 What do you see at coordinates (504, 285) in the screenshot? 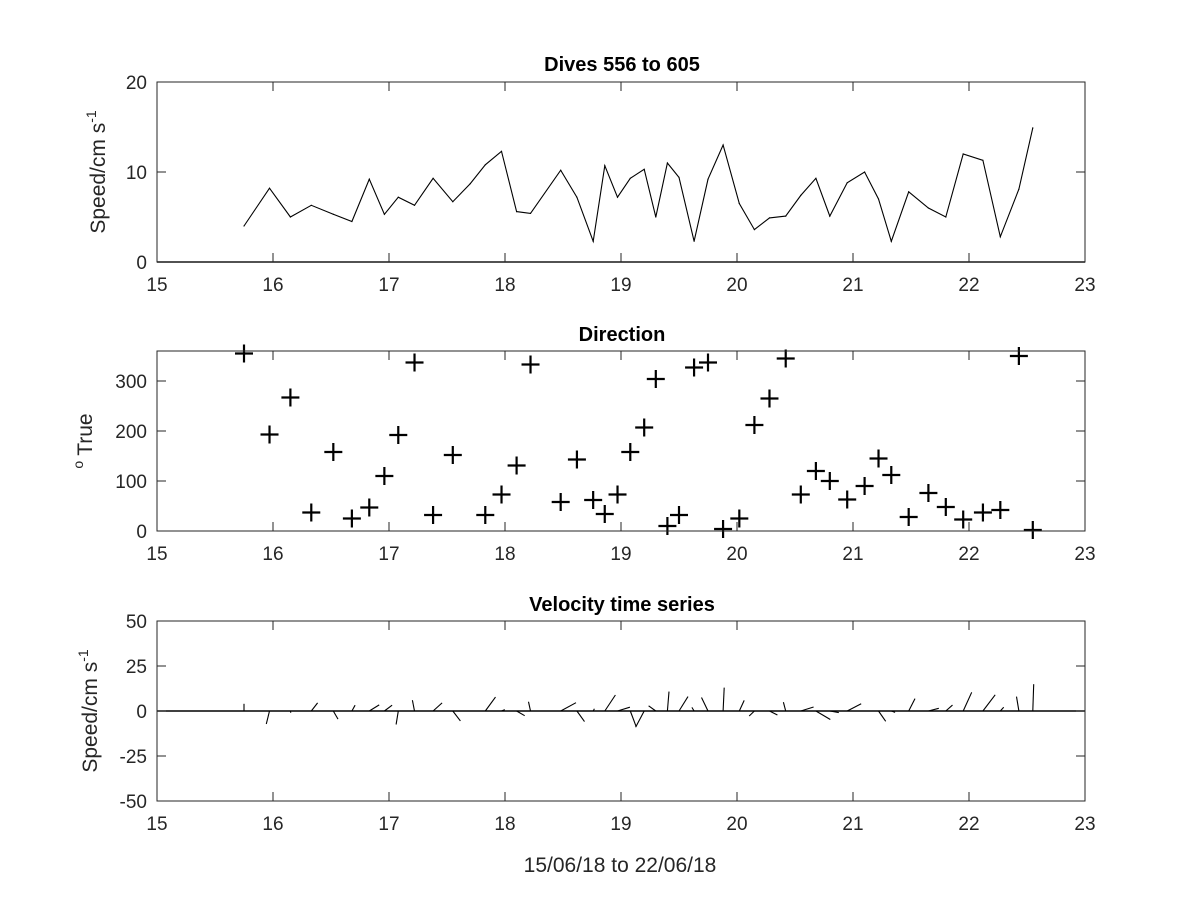
I see `speed-panel-x-tick-label: 18` at bounding box center [504, 285].